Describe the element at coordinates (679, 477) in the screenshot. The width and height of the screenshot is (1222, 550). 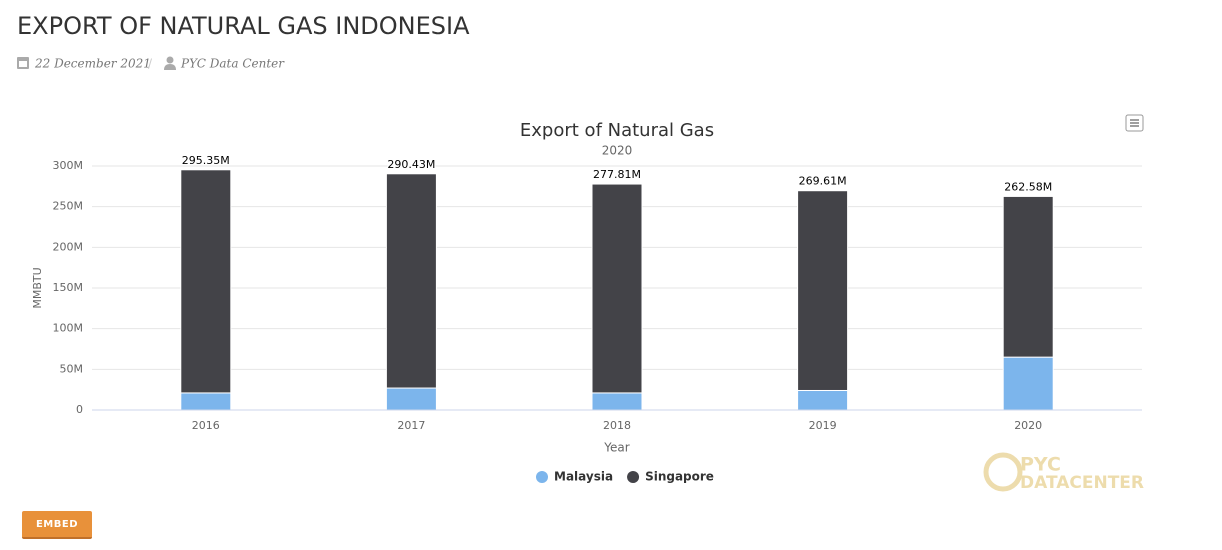
I see `legend-label: Singapore` at that location.